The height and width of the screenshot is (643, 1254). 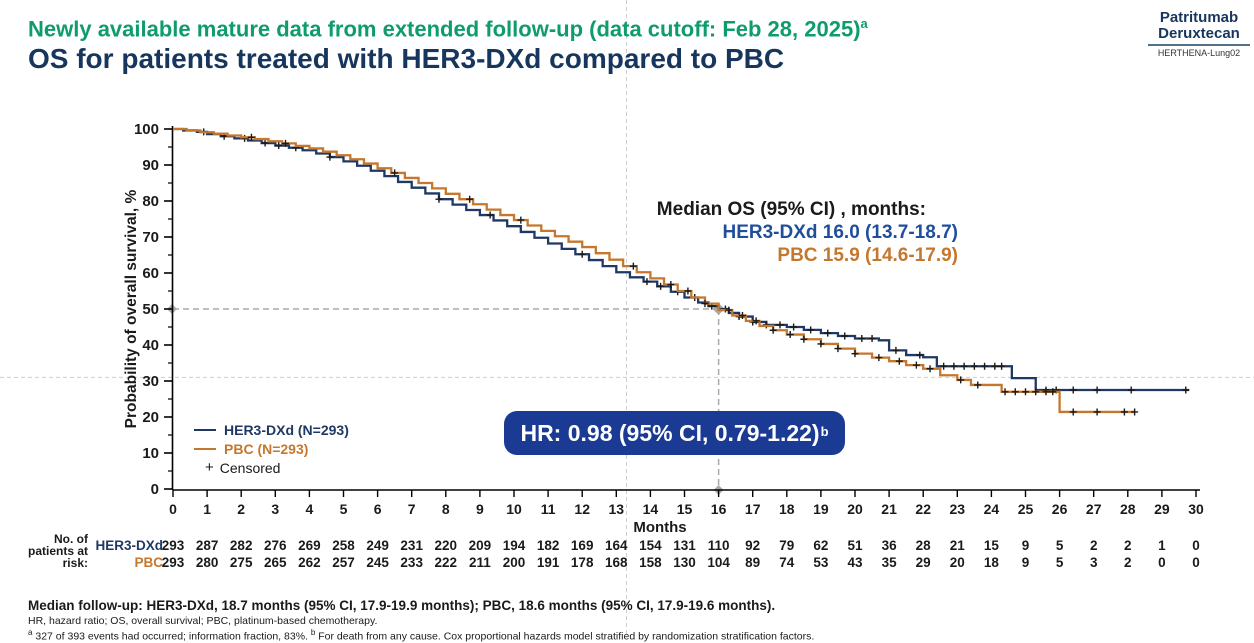 What do you see at coordinates (446, 562) in the screenshot?
I see `at-risk-value: 222` at bounding box center [446, 562].